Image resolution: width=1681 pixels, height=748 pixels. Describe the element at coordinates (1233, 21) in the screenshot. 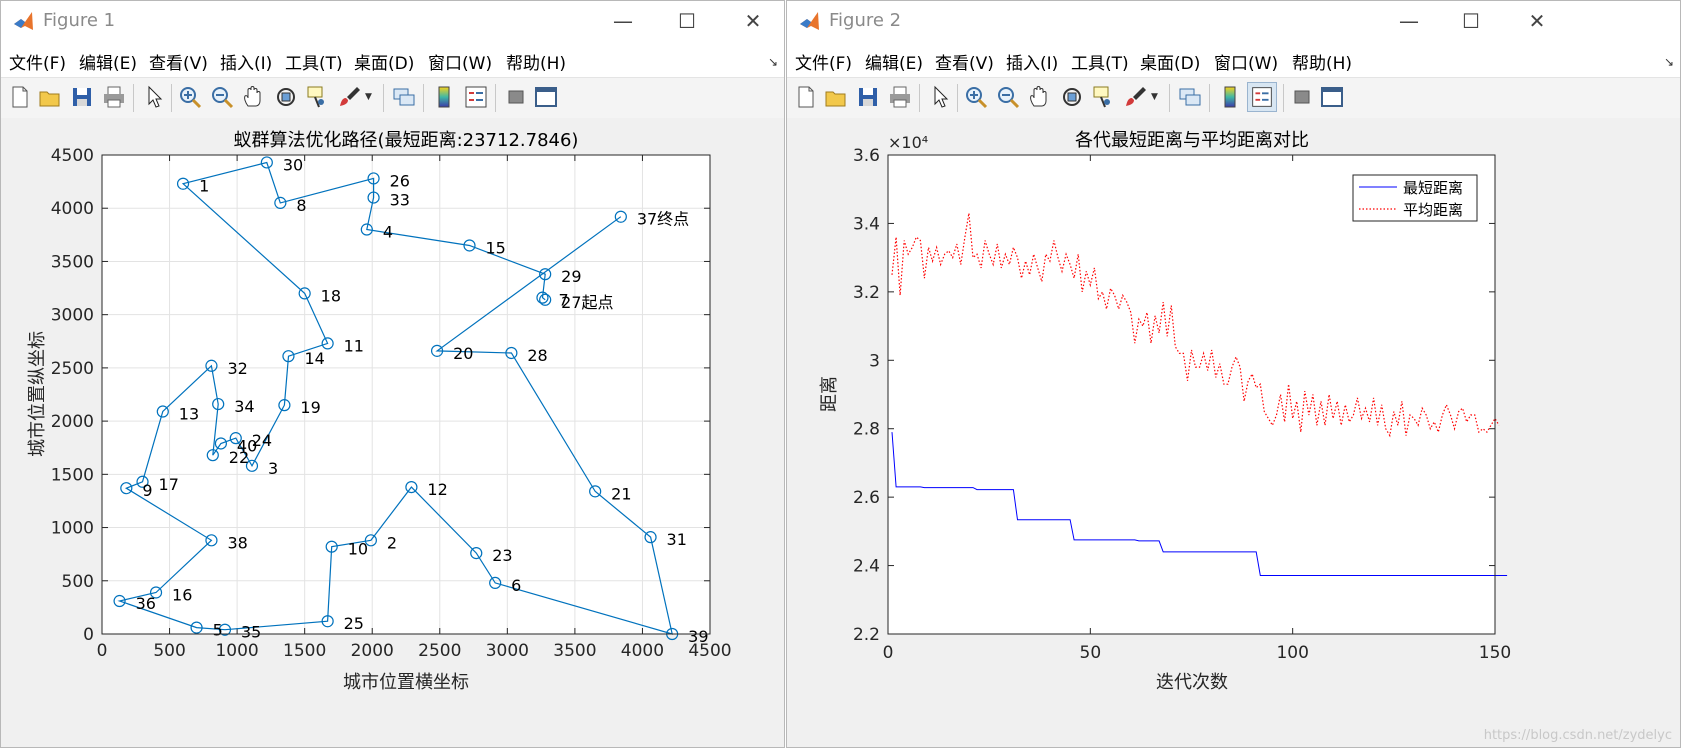

I see `figure-2-titlebar: Figure 2 — ☐ ✕` at that location.